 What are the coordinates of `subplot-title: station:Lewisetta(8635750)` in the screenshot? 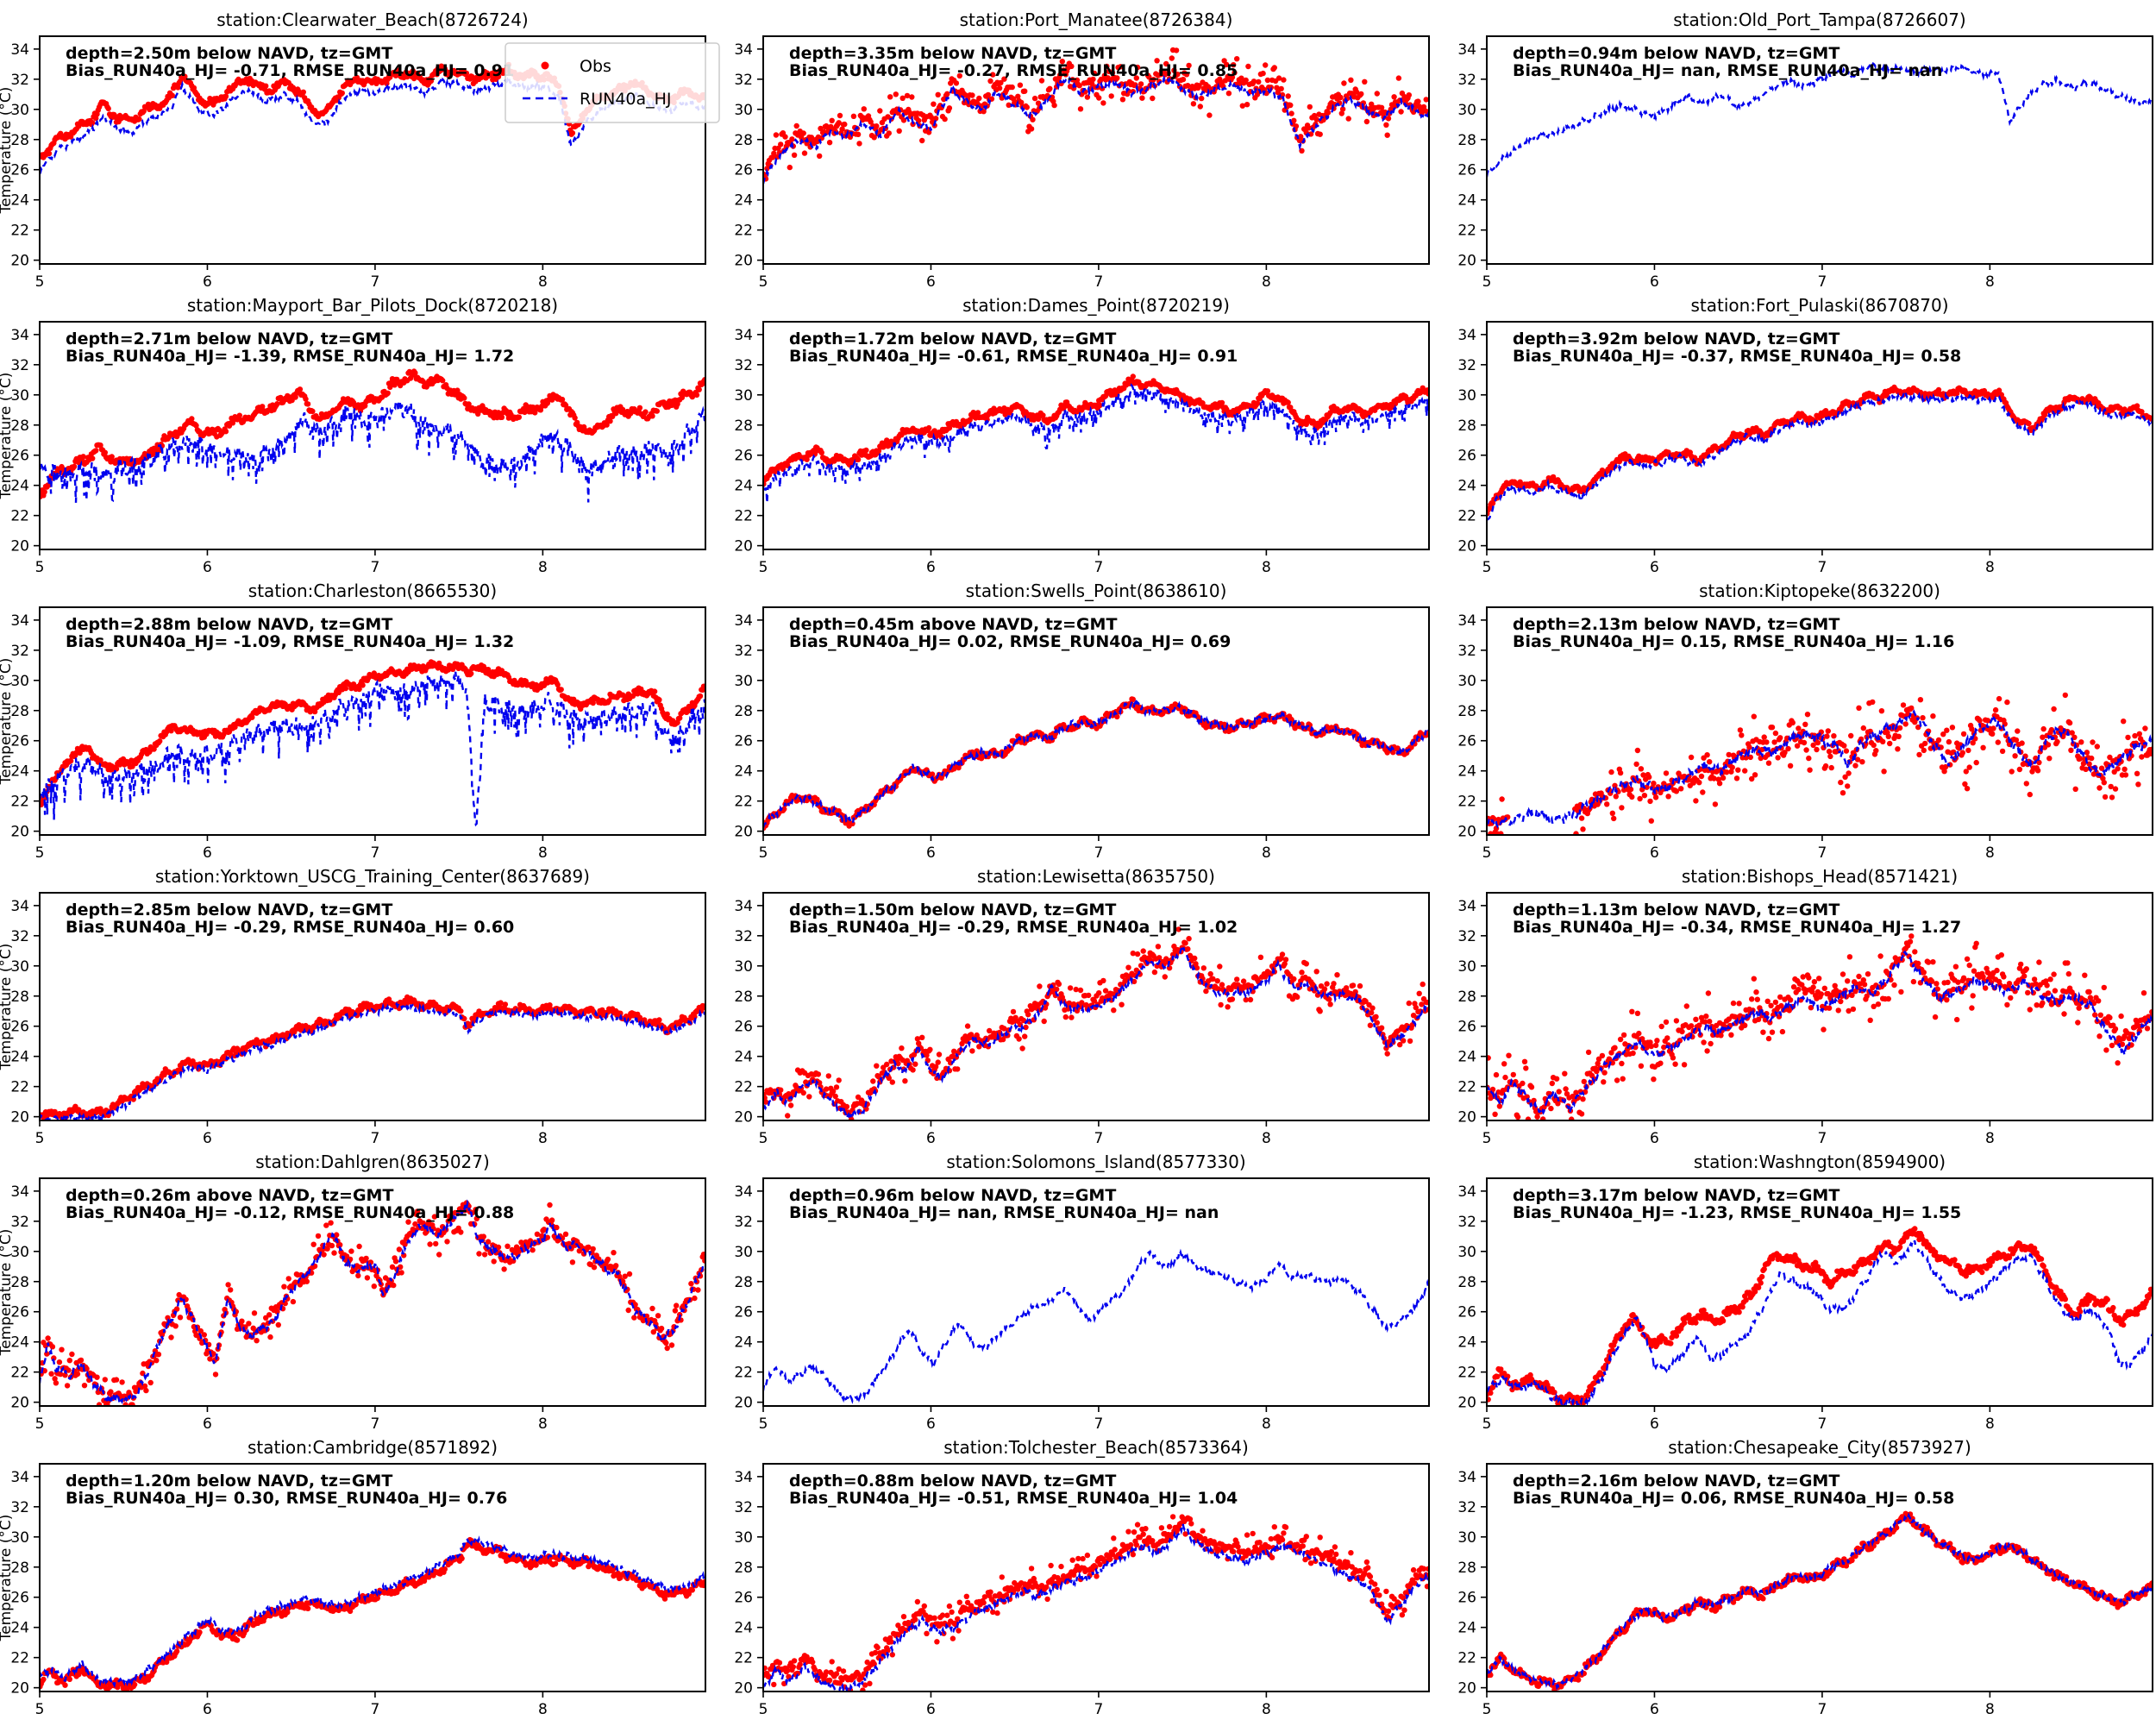 It's located at (1096, 877).